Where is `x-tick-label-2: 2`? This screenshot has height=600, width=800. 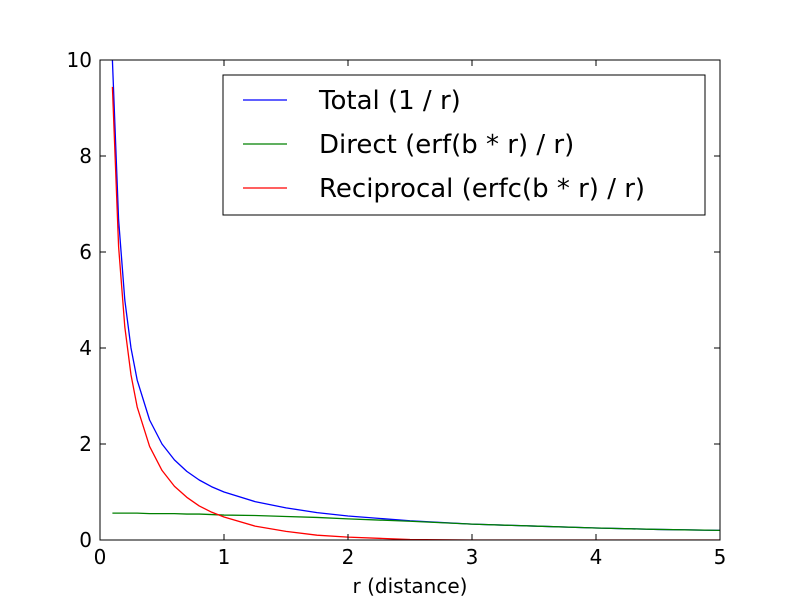 x-tick-label-2: 2 is located at coordinates (348, 557).